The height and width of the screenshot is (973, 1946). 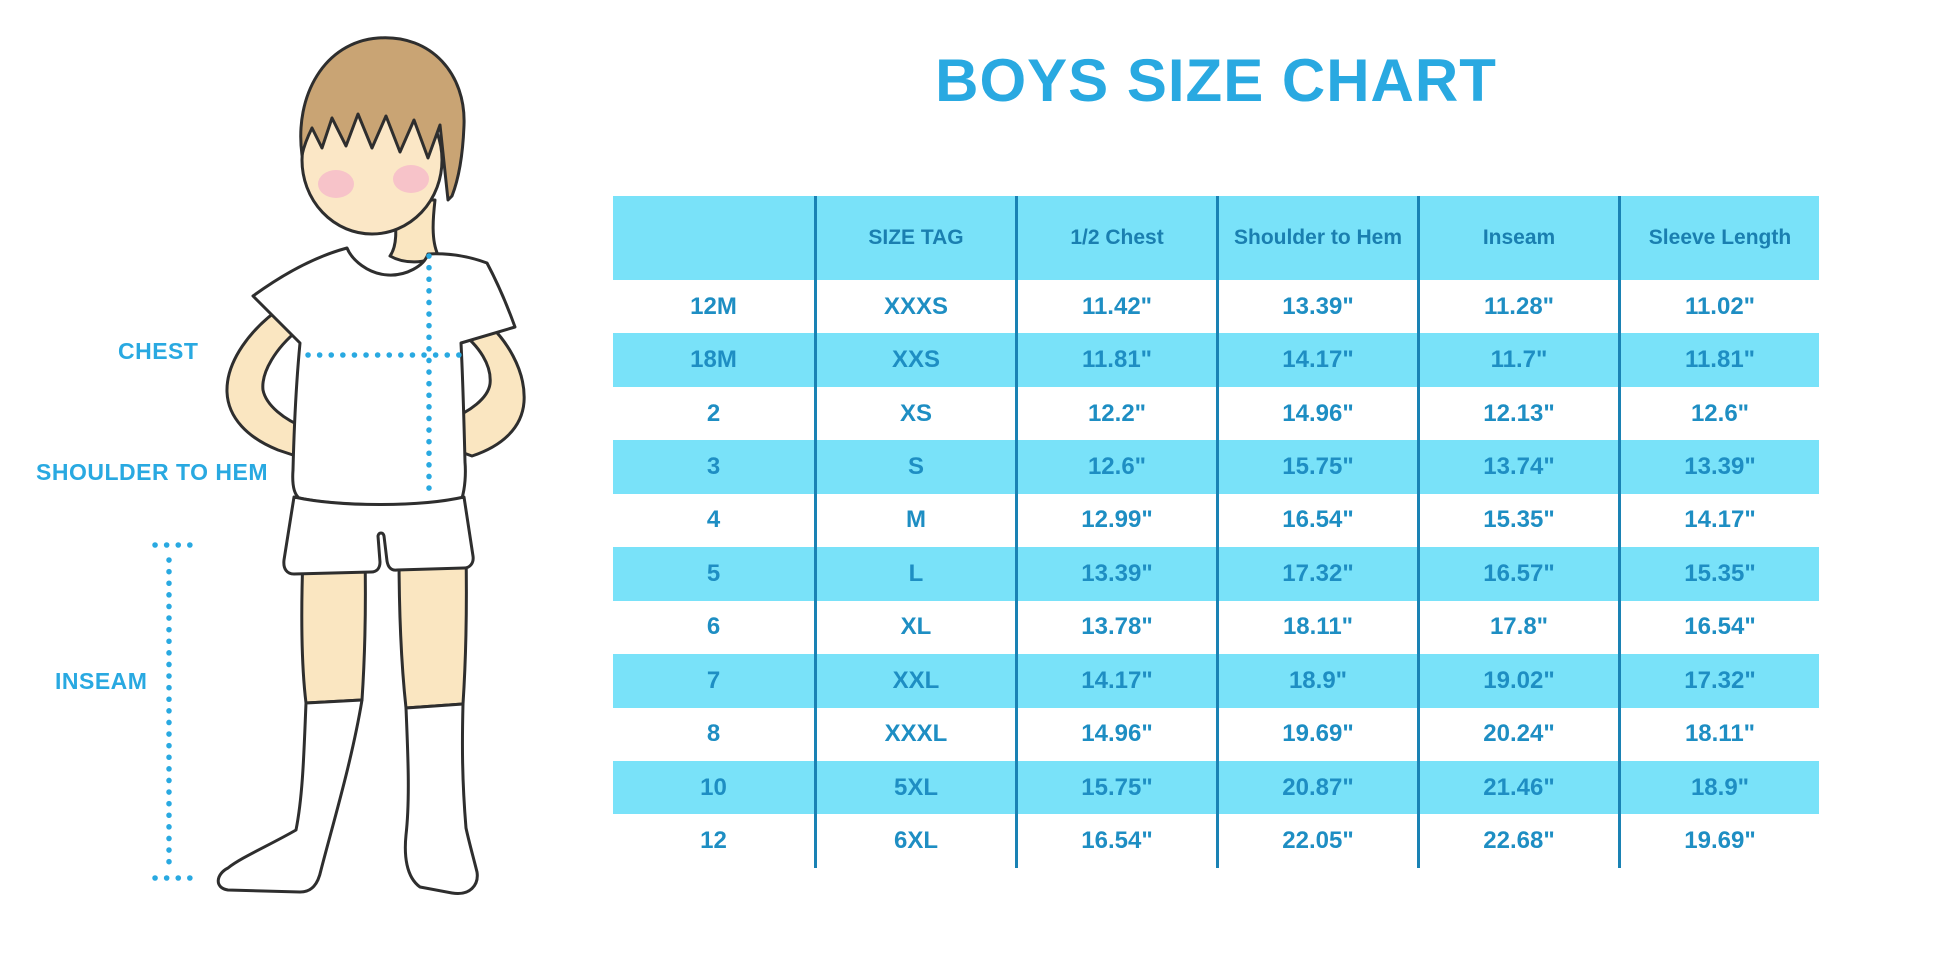 What do you see at coordinates (432, 629) in the screenshot?
I see `right-leg` at bounding box center [432, 629].